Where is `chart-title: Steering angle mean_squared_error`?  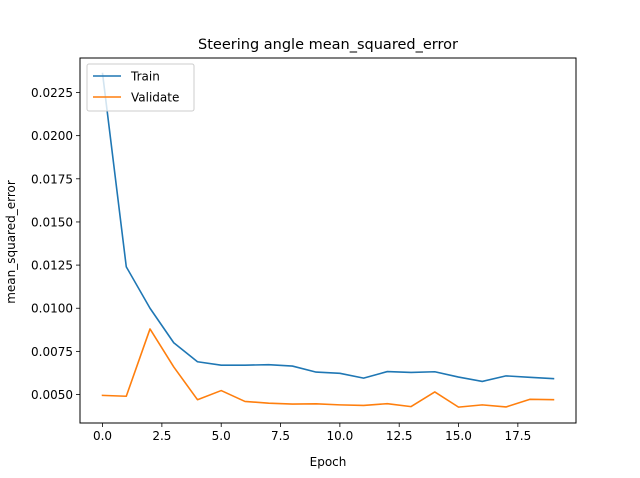
chart-title: Steering angle mean_squared_error is located at coordinates (328, 45).